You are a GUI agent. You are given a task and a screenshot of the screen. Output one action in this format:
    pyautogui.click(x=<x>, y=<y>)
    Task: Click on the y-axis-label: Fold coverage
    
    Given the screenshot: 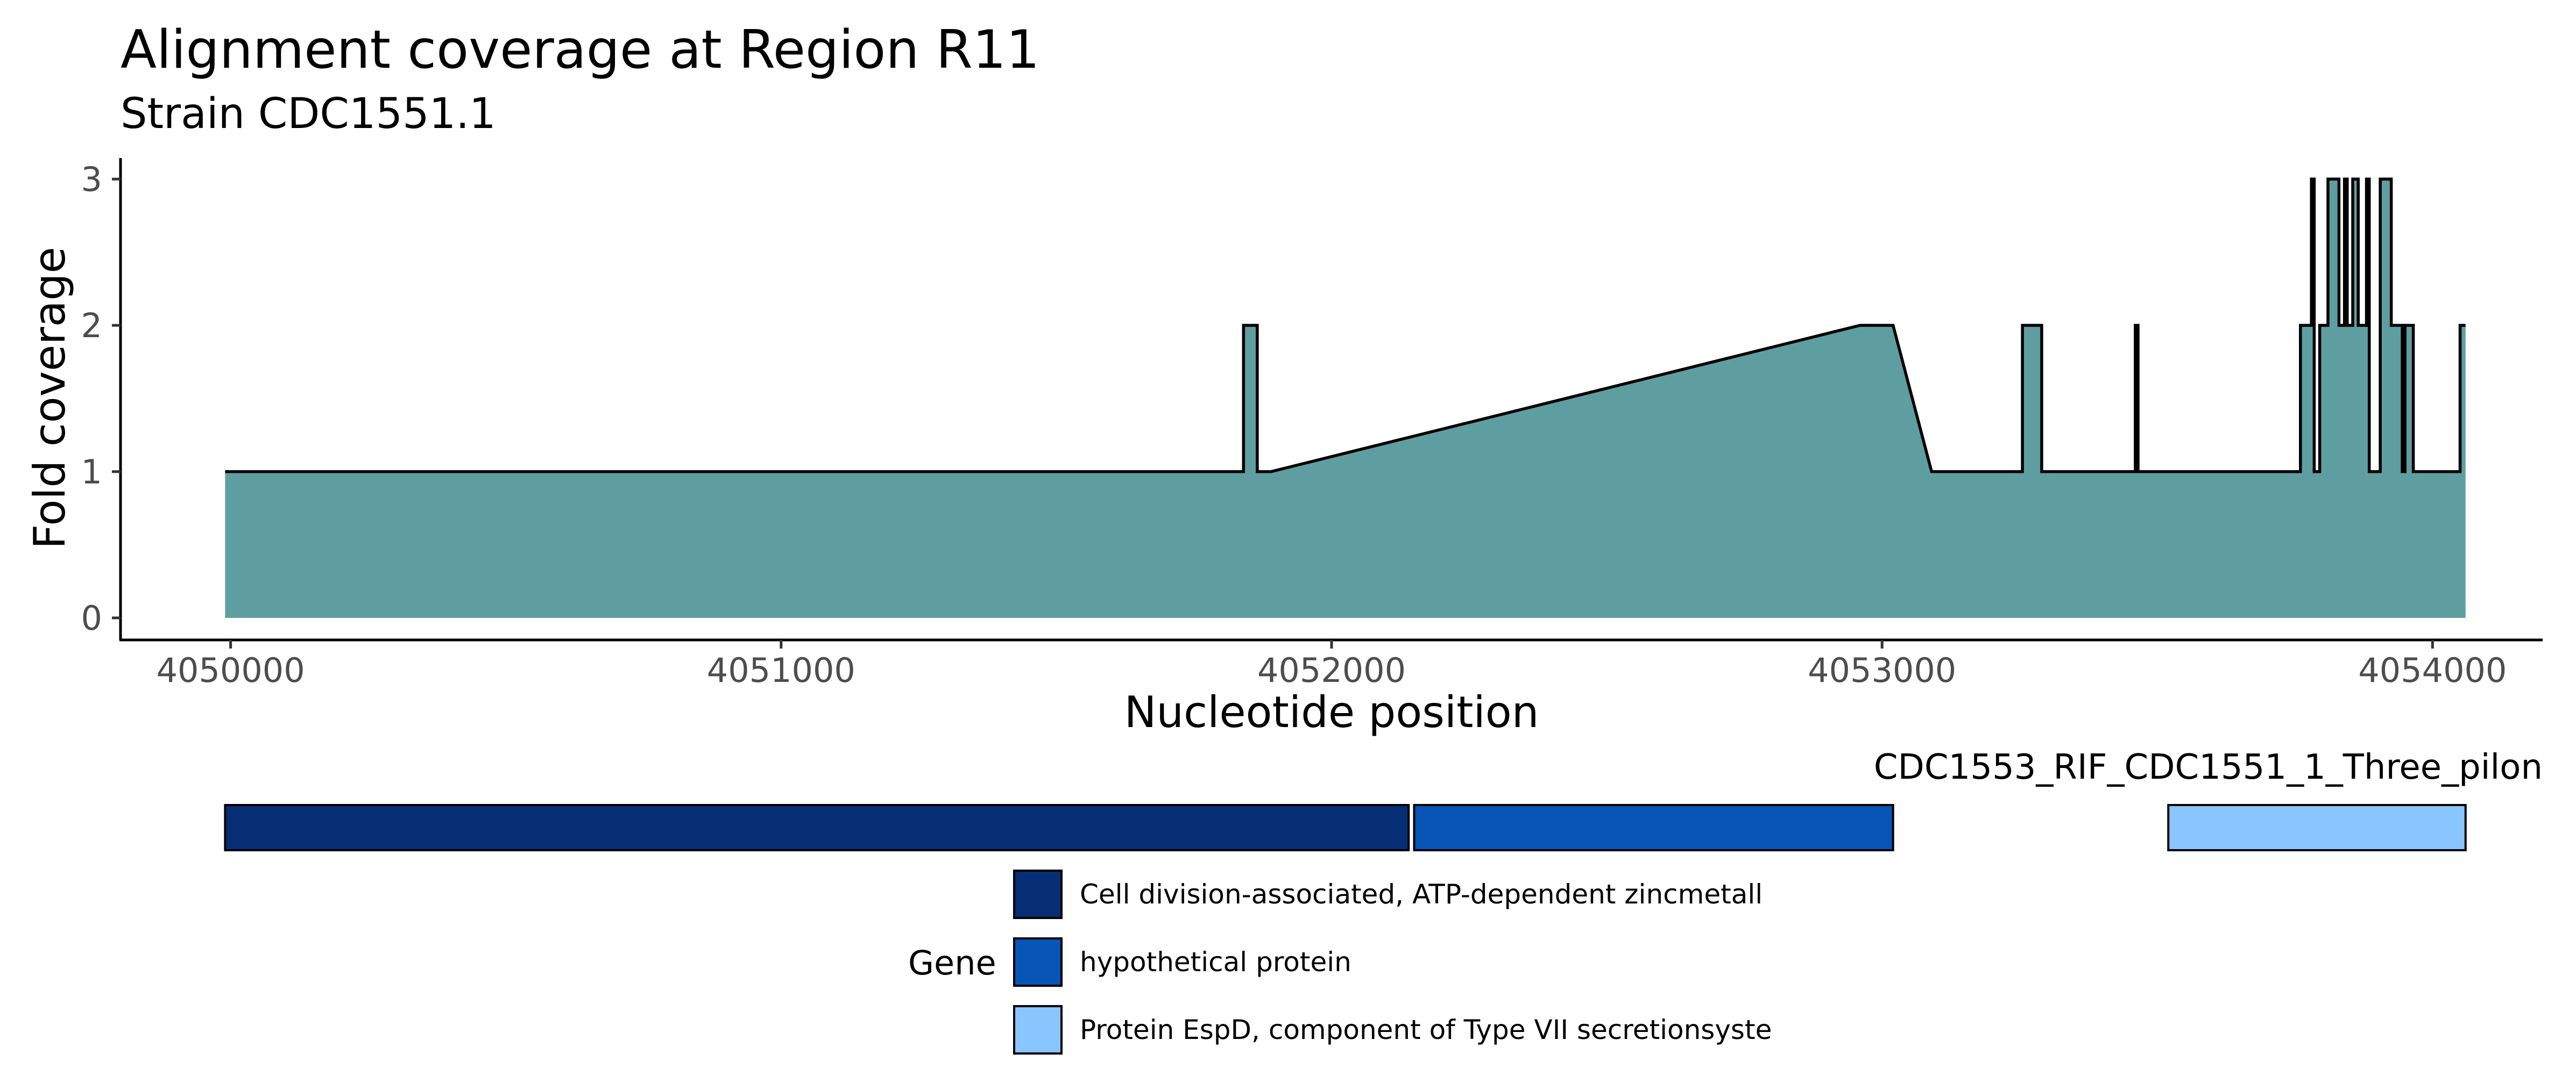 What is the action you would take?
    pyautogui.click(x=50, y=398)
    